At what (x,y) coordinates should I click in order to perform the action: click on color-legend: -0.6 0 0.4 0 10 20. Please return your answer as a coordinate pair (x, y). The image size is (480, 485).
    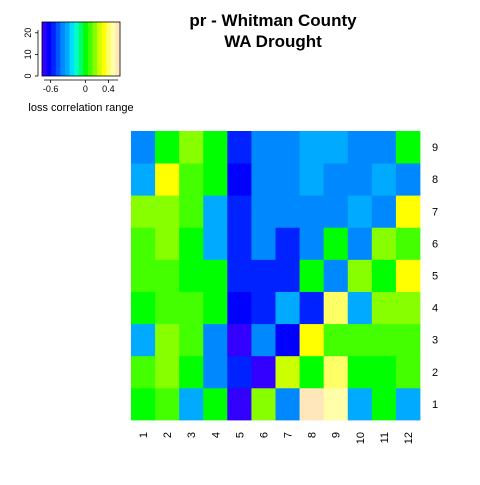
    Looking at the image, I should click on (72, 57).